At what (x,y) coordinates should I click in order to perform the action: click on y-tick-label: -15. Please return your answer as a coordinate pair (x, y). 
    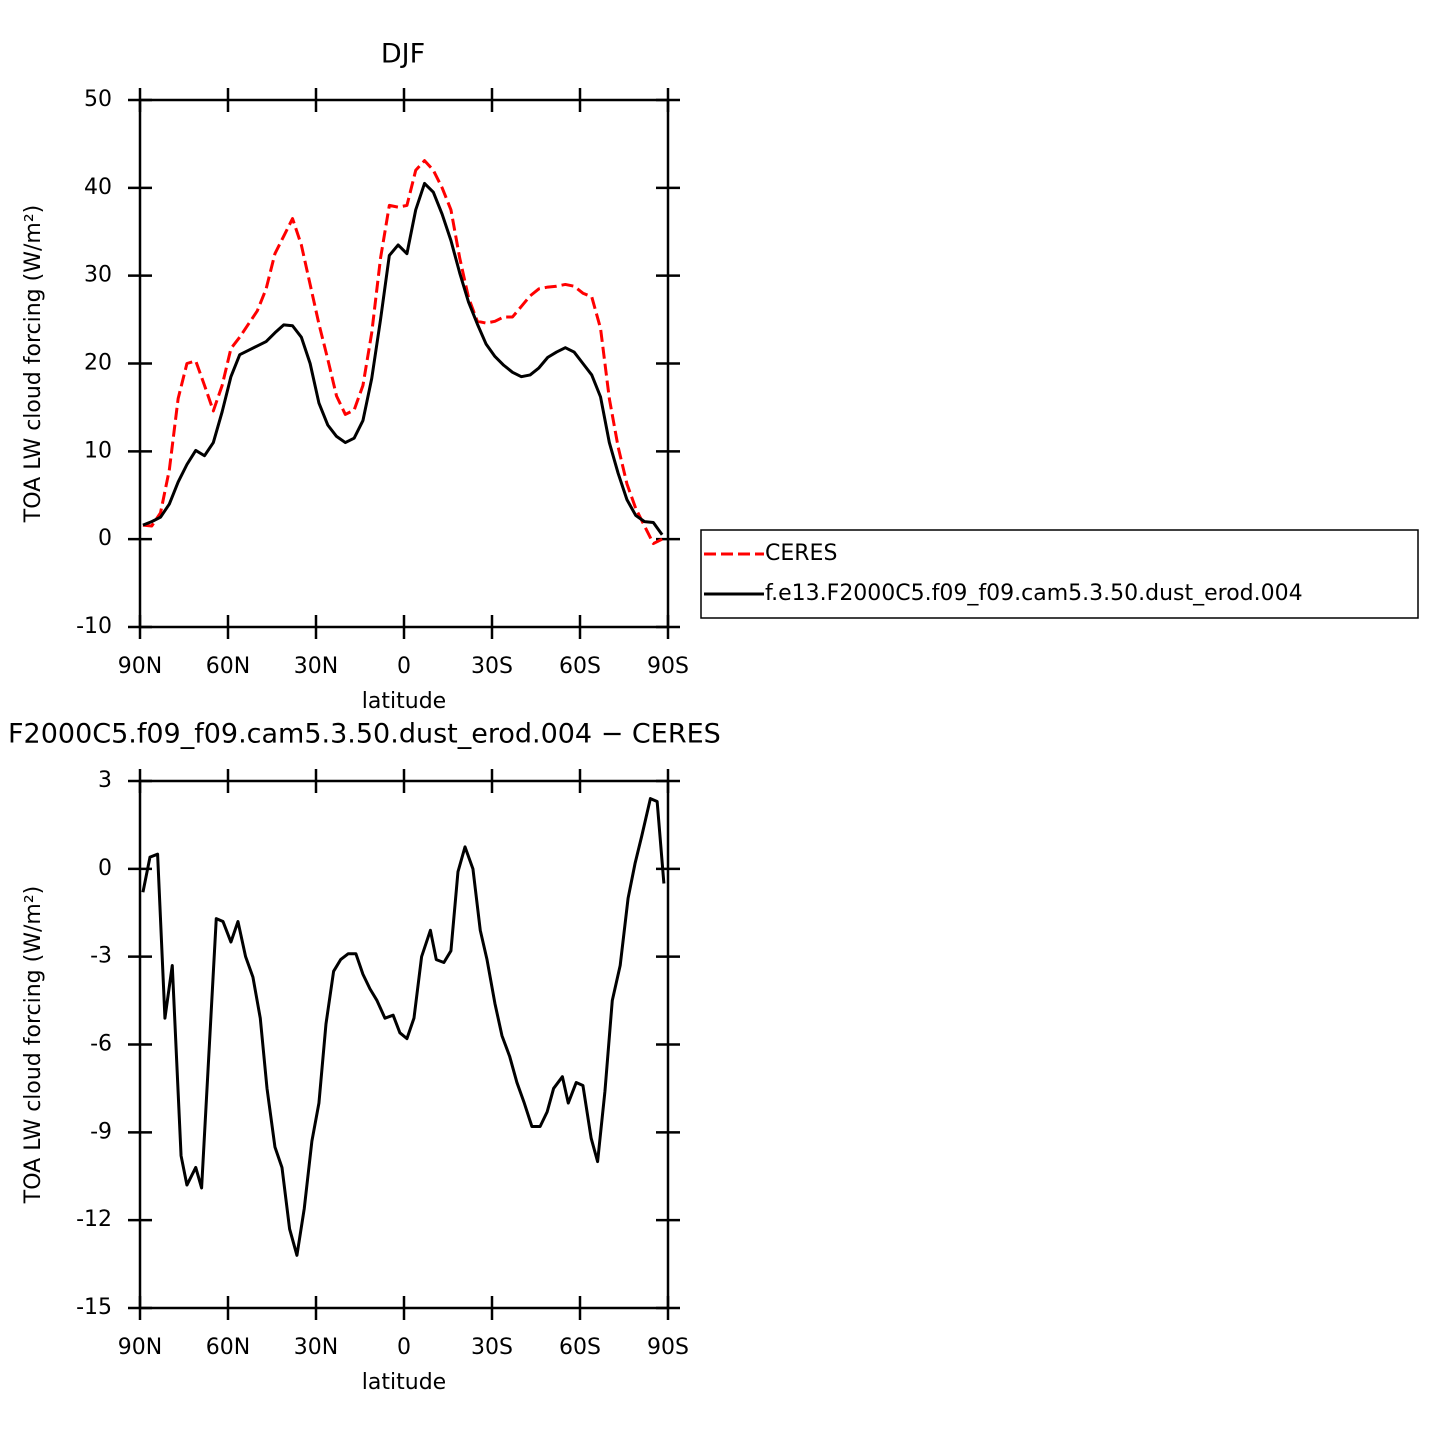
    Looking at the image, I should click on (94, 1307).